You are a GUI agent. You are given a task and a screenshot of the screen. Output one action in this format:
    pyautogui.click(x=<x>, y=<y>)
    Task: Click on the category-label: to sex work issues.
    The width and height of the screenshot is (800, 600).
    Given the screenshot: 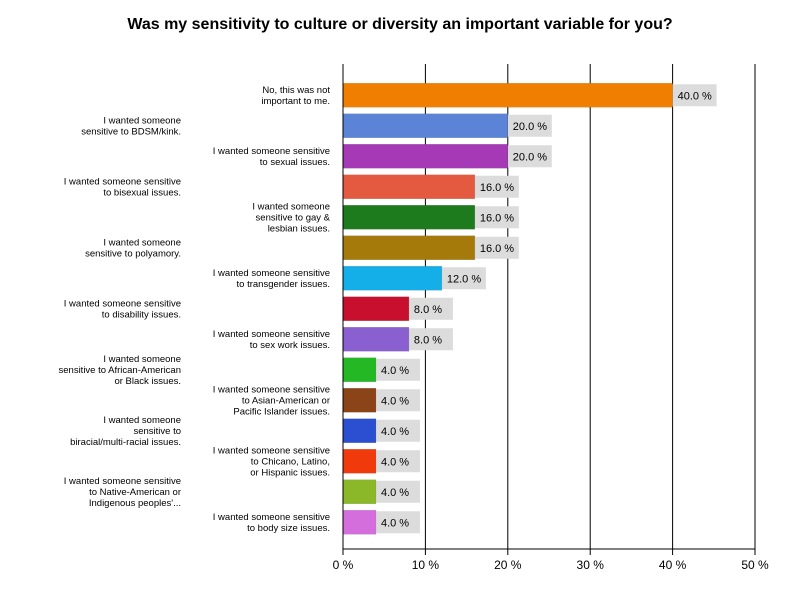 What is the action you would take?
    pyautogui.click(x=290, y=345)
    